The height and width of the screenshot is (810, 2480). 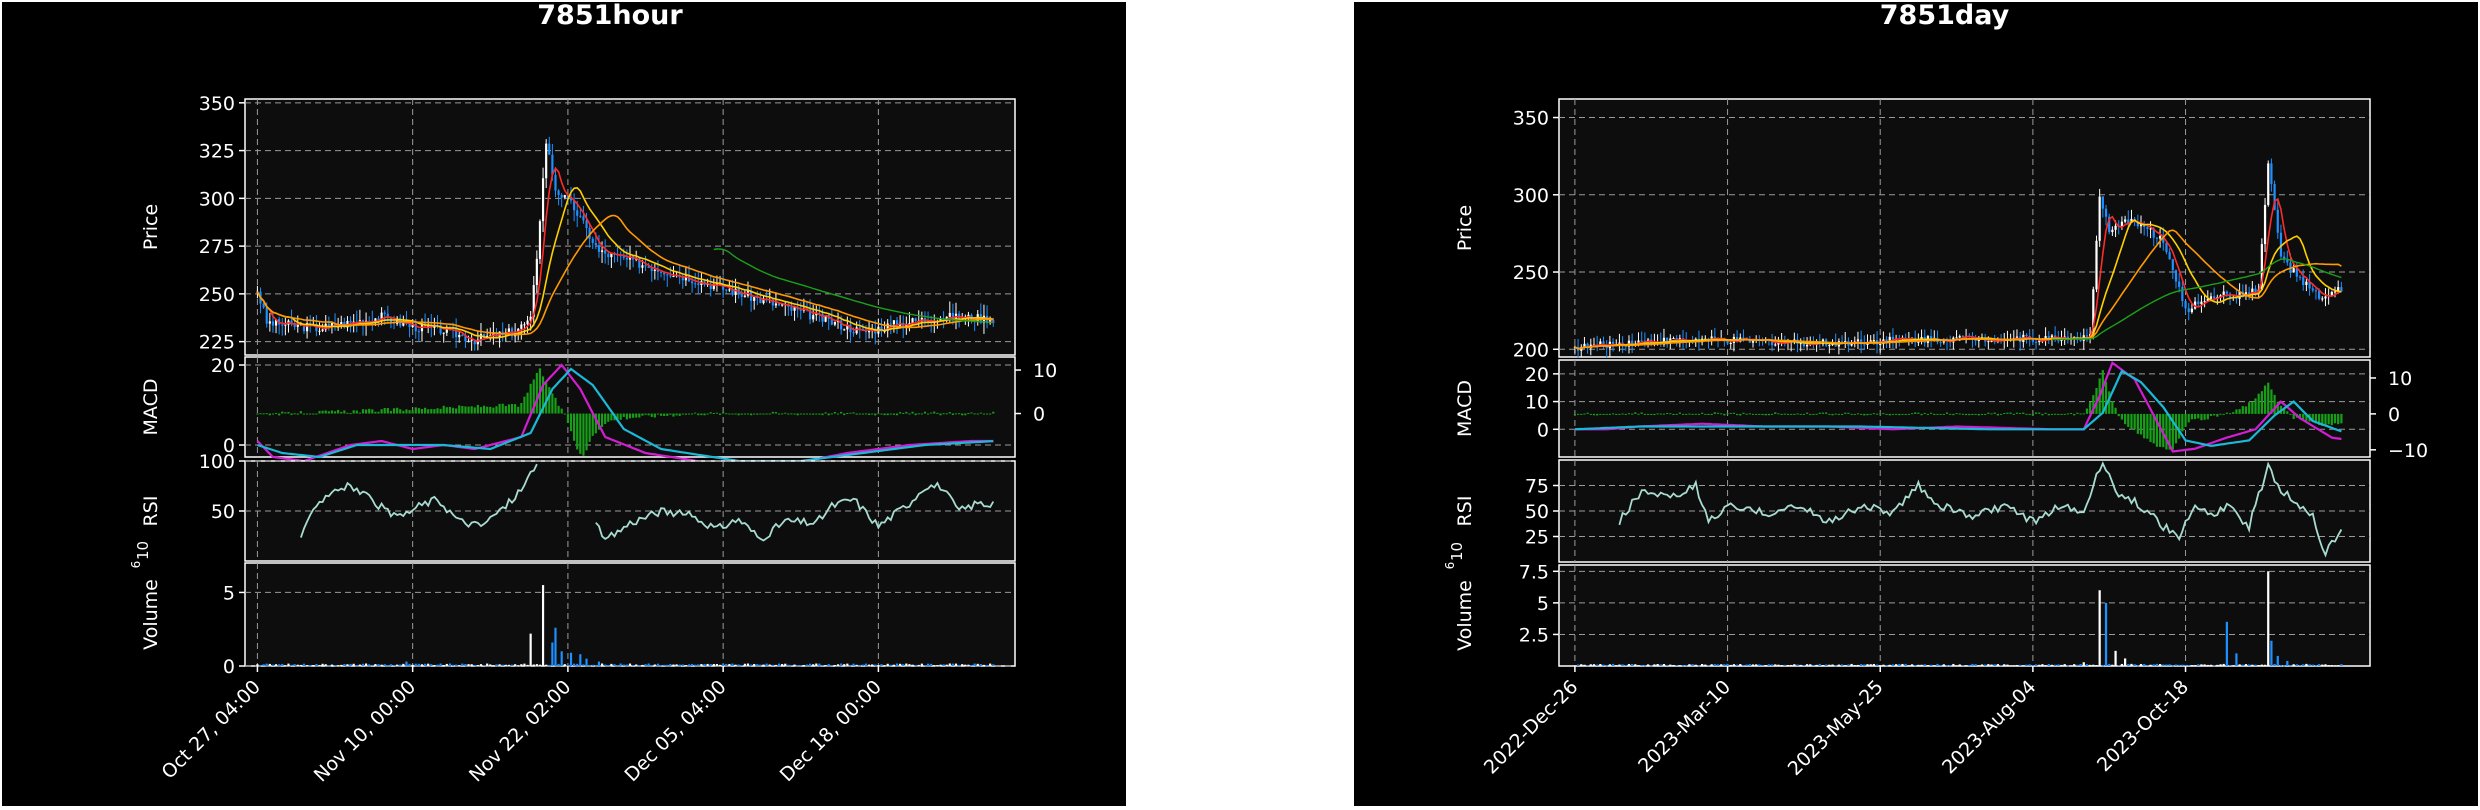 What do you see at coordinates (1537, 403) in the screenshot?
I see `y-tick-label: 10` at bounding box center [1537, 403].